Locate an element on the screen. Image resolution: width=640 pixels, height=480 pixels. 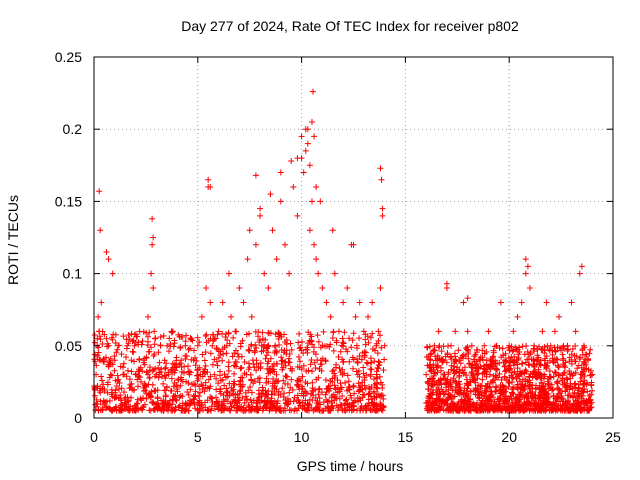
y-tick-label: 0.1 is located at coordinates (73, 274).